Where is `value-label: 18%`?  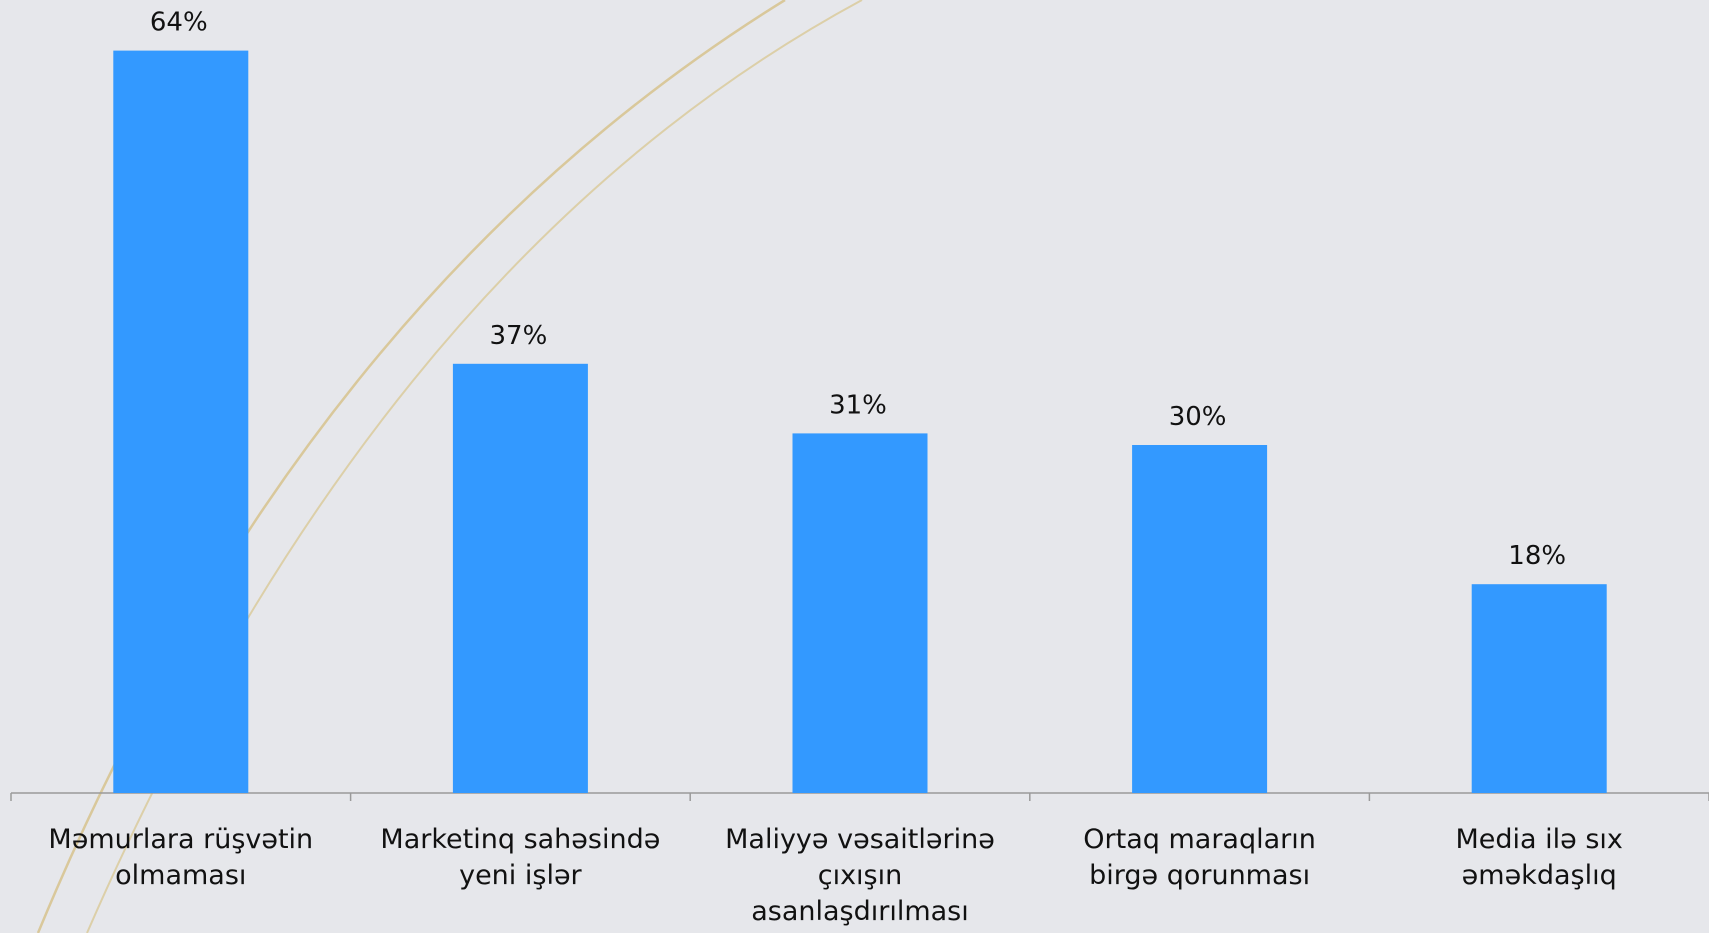
value-label: 18% is located at coordinates (1537, 556).